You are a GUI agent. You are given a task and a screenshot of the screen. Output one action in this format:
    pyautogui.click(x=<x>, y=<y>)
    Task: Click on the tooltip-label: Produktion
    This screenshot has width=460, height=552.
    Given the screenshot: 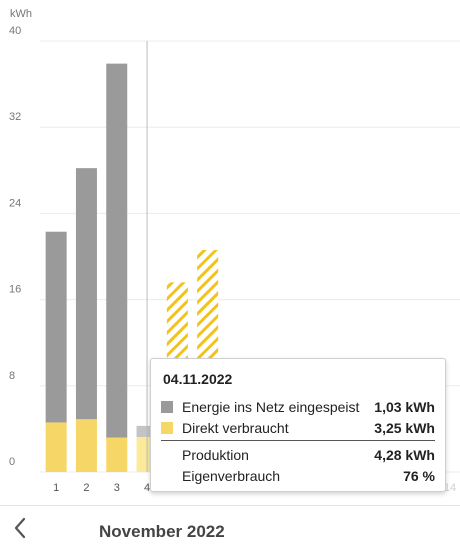 What is the action you would take?
    pyautogui.click(x=215, y=454)
    